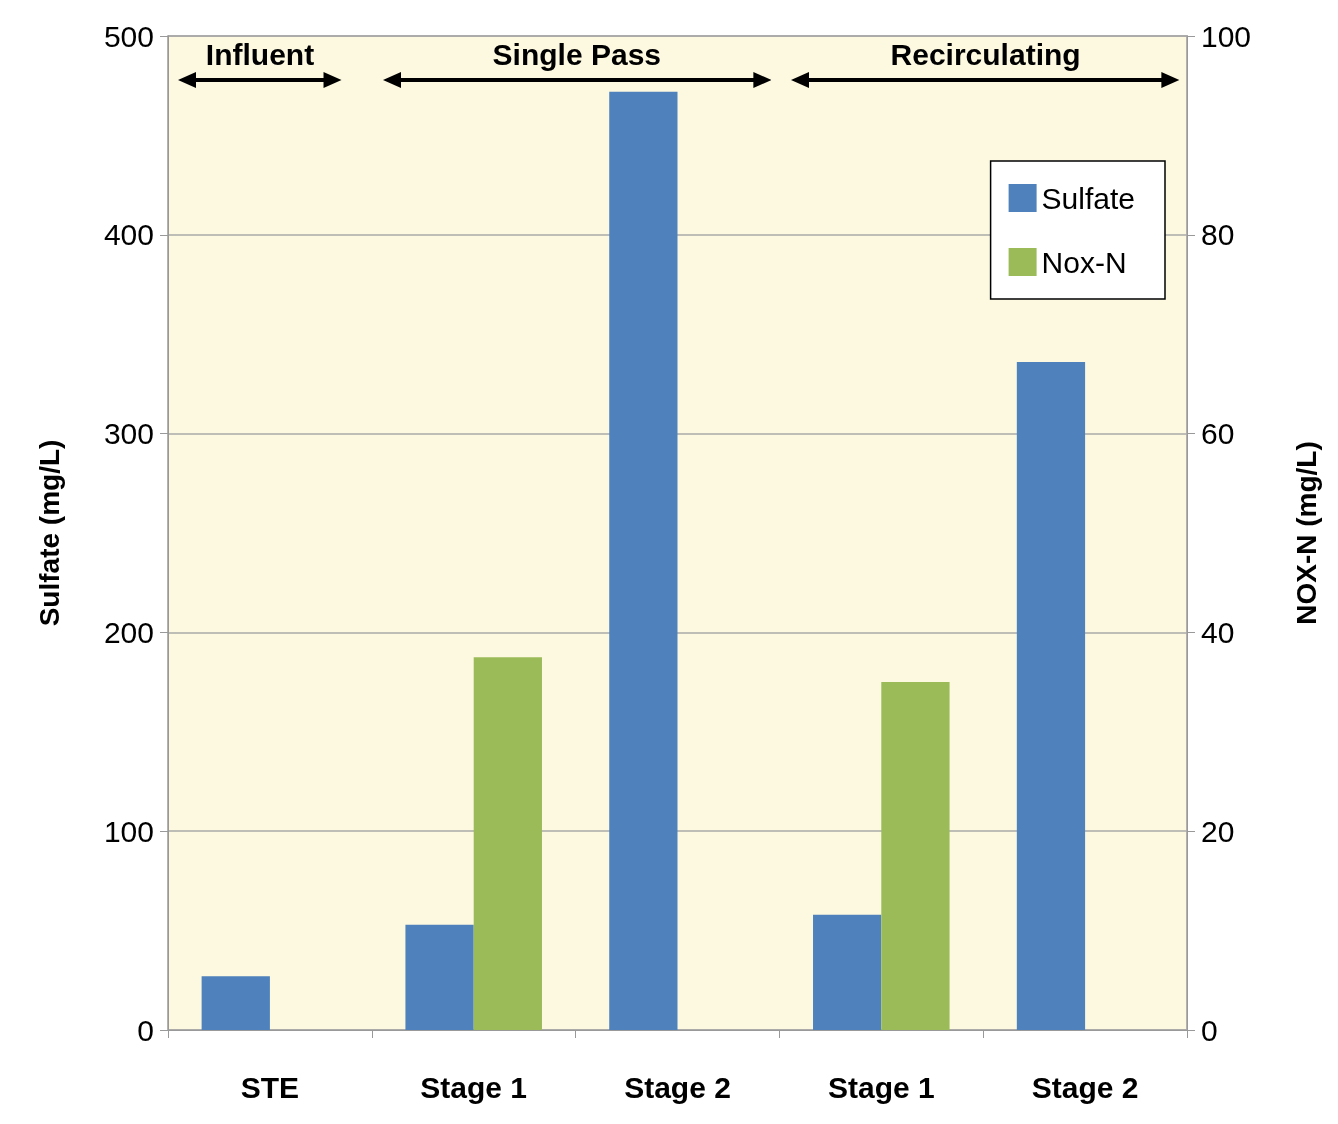 The height and width of the screenshot is (1124, 1338). What do you see at coordinates (1088, 198) in the screenshot?
I see `legend-label: Sulfate` at bounding box center [1088, 198].